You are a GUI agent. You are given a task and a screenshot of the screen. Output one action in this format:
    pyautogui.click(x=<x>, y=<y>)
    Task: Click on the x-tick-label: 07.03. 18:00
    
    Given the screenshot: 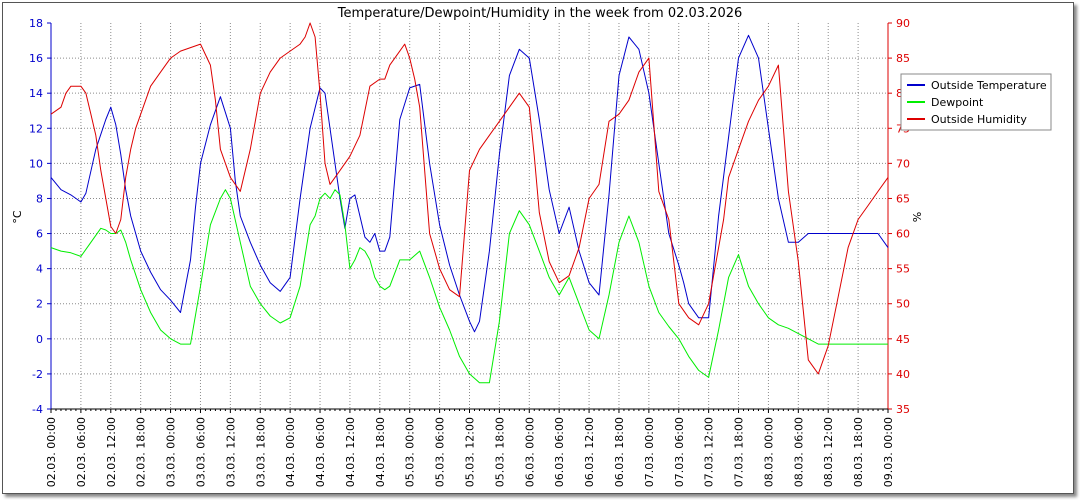 What is the action you would take?
    pyautogui.click(x=739, y=452)
    